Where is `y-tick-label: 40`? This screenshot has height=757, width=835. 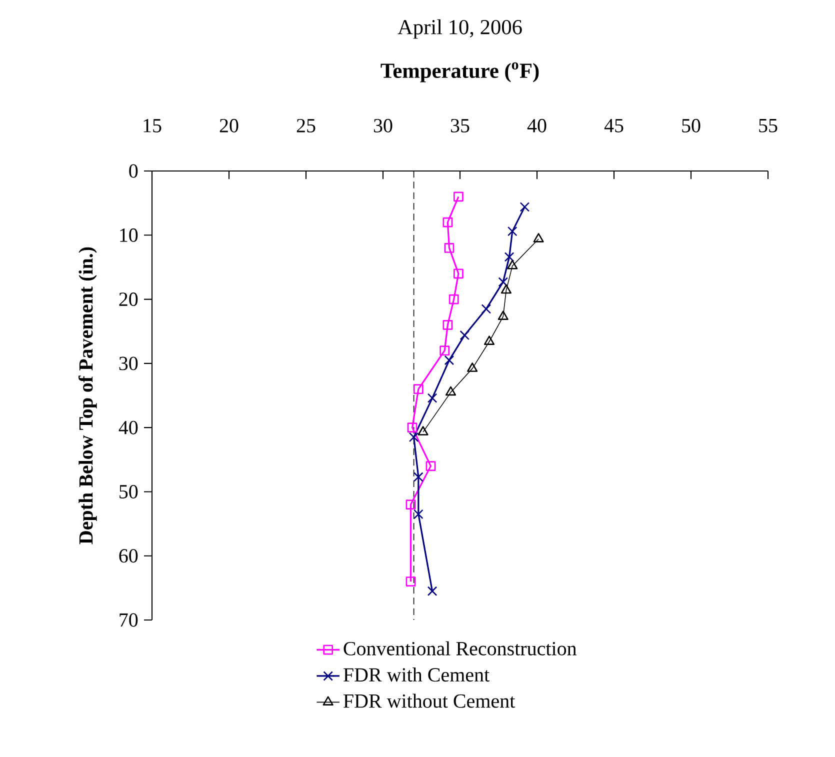
y-tick-label: 40 is located at coordinates (128, 427).